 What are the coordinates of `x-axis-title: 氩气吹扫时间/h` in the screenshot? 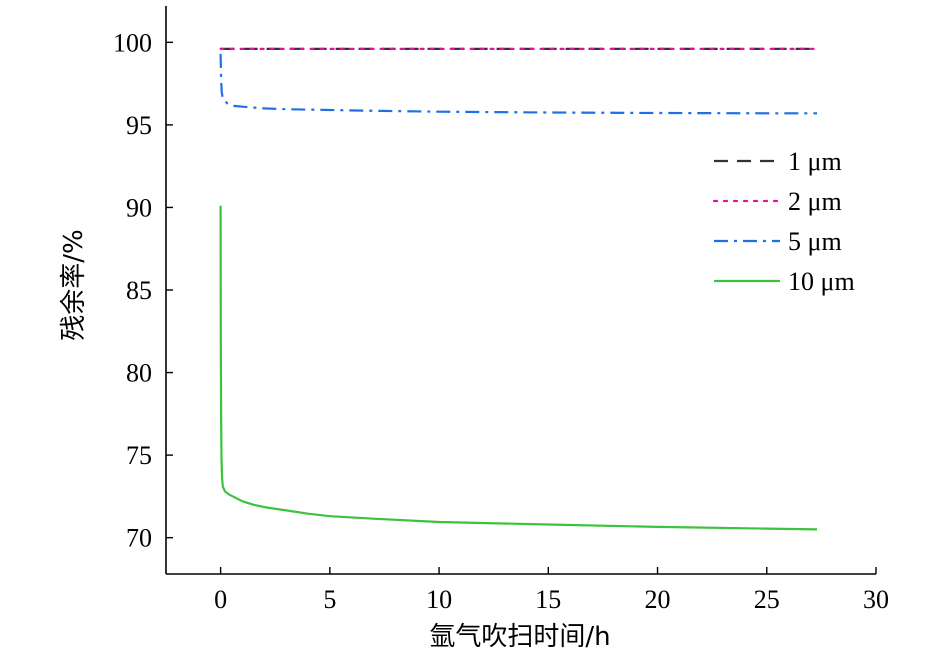 It's located at (519, 637).